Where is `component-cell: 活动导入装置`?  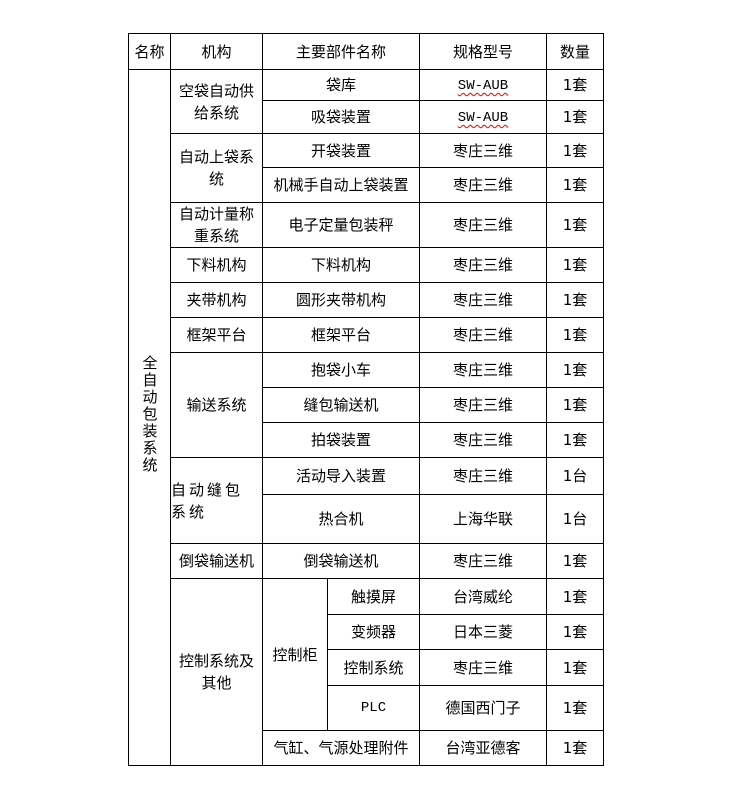 component-cell: 活动导入装置 is located at coordinates (341, 476).